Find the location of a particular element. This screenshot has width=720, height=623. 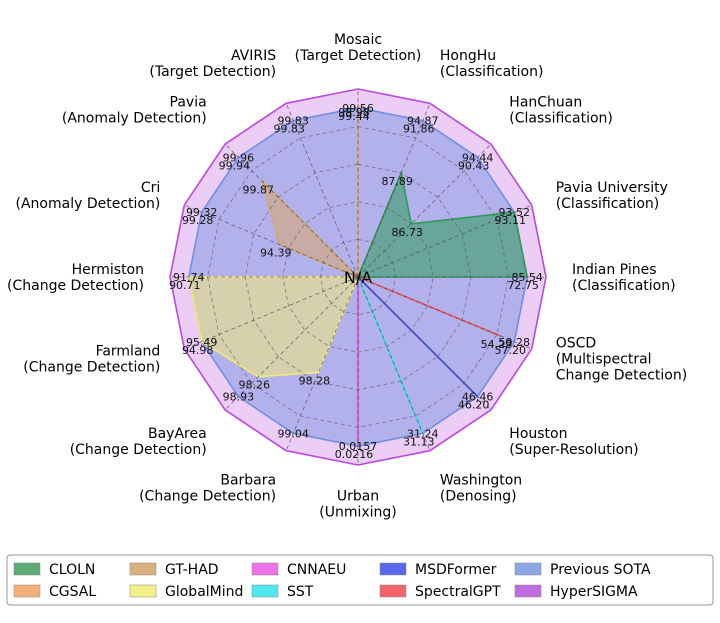

axis-name-barbara: Barbara (Change Detection) is located at coordinates (207, 488).